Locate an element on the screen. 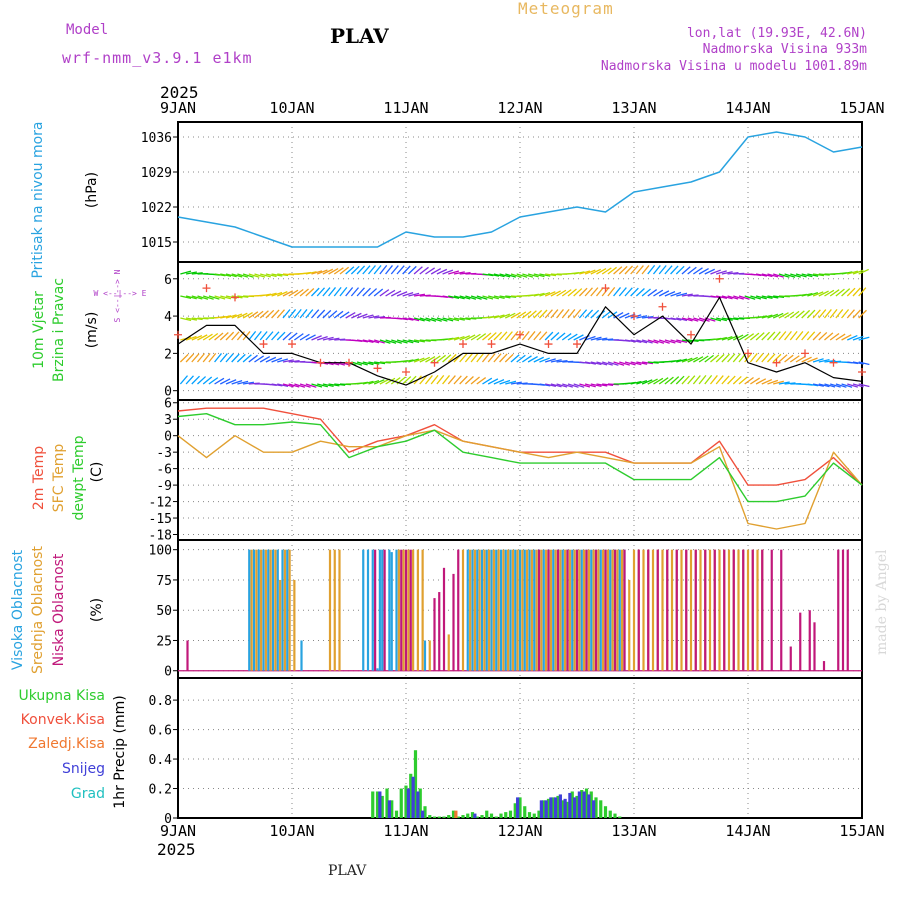  pressure-unit: (hPa) is located at coordinates (92, 190).